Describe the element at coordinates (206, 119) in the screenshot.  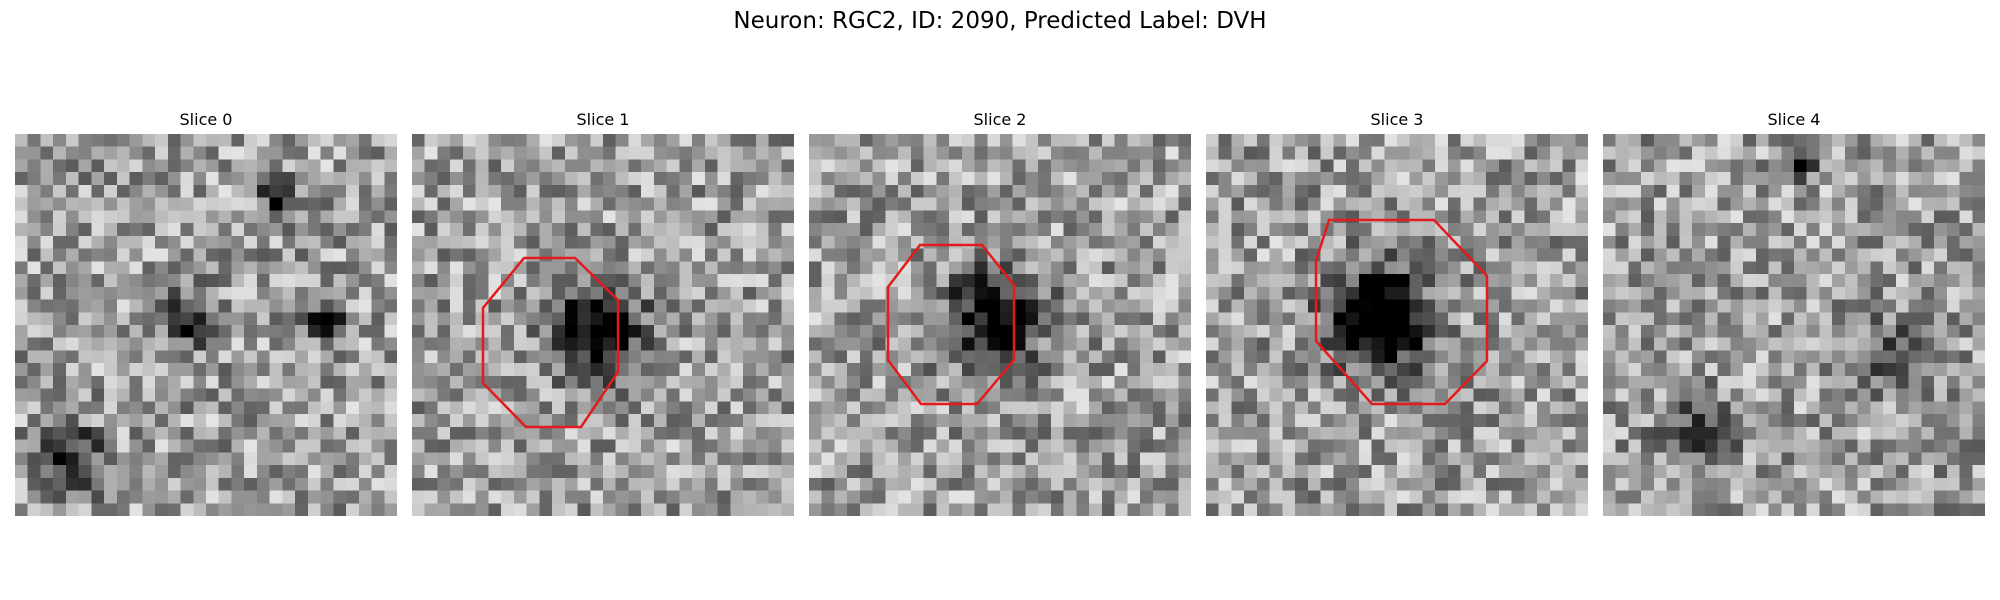
I see `panel-title-0: Slice 0` at that location.